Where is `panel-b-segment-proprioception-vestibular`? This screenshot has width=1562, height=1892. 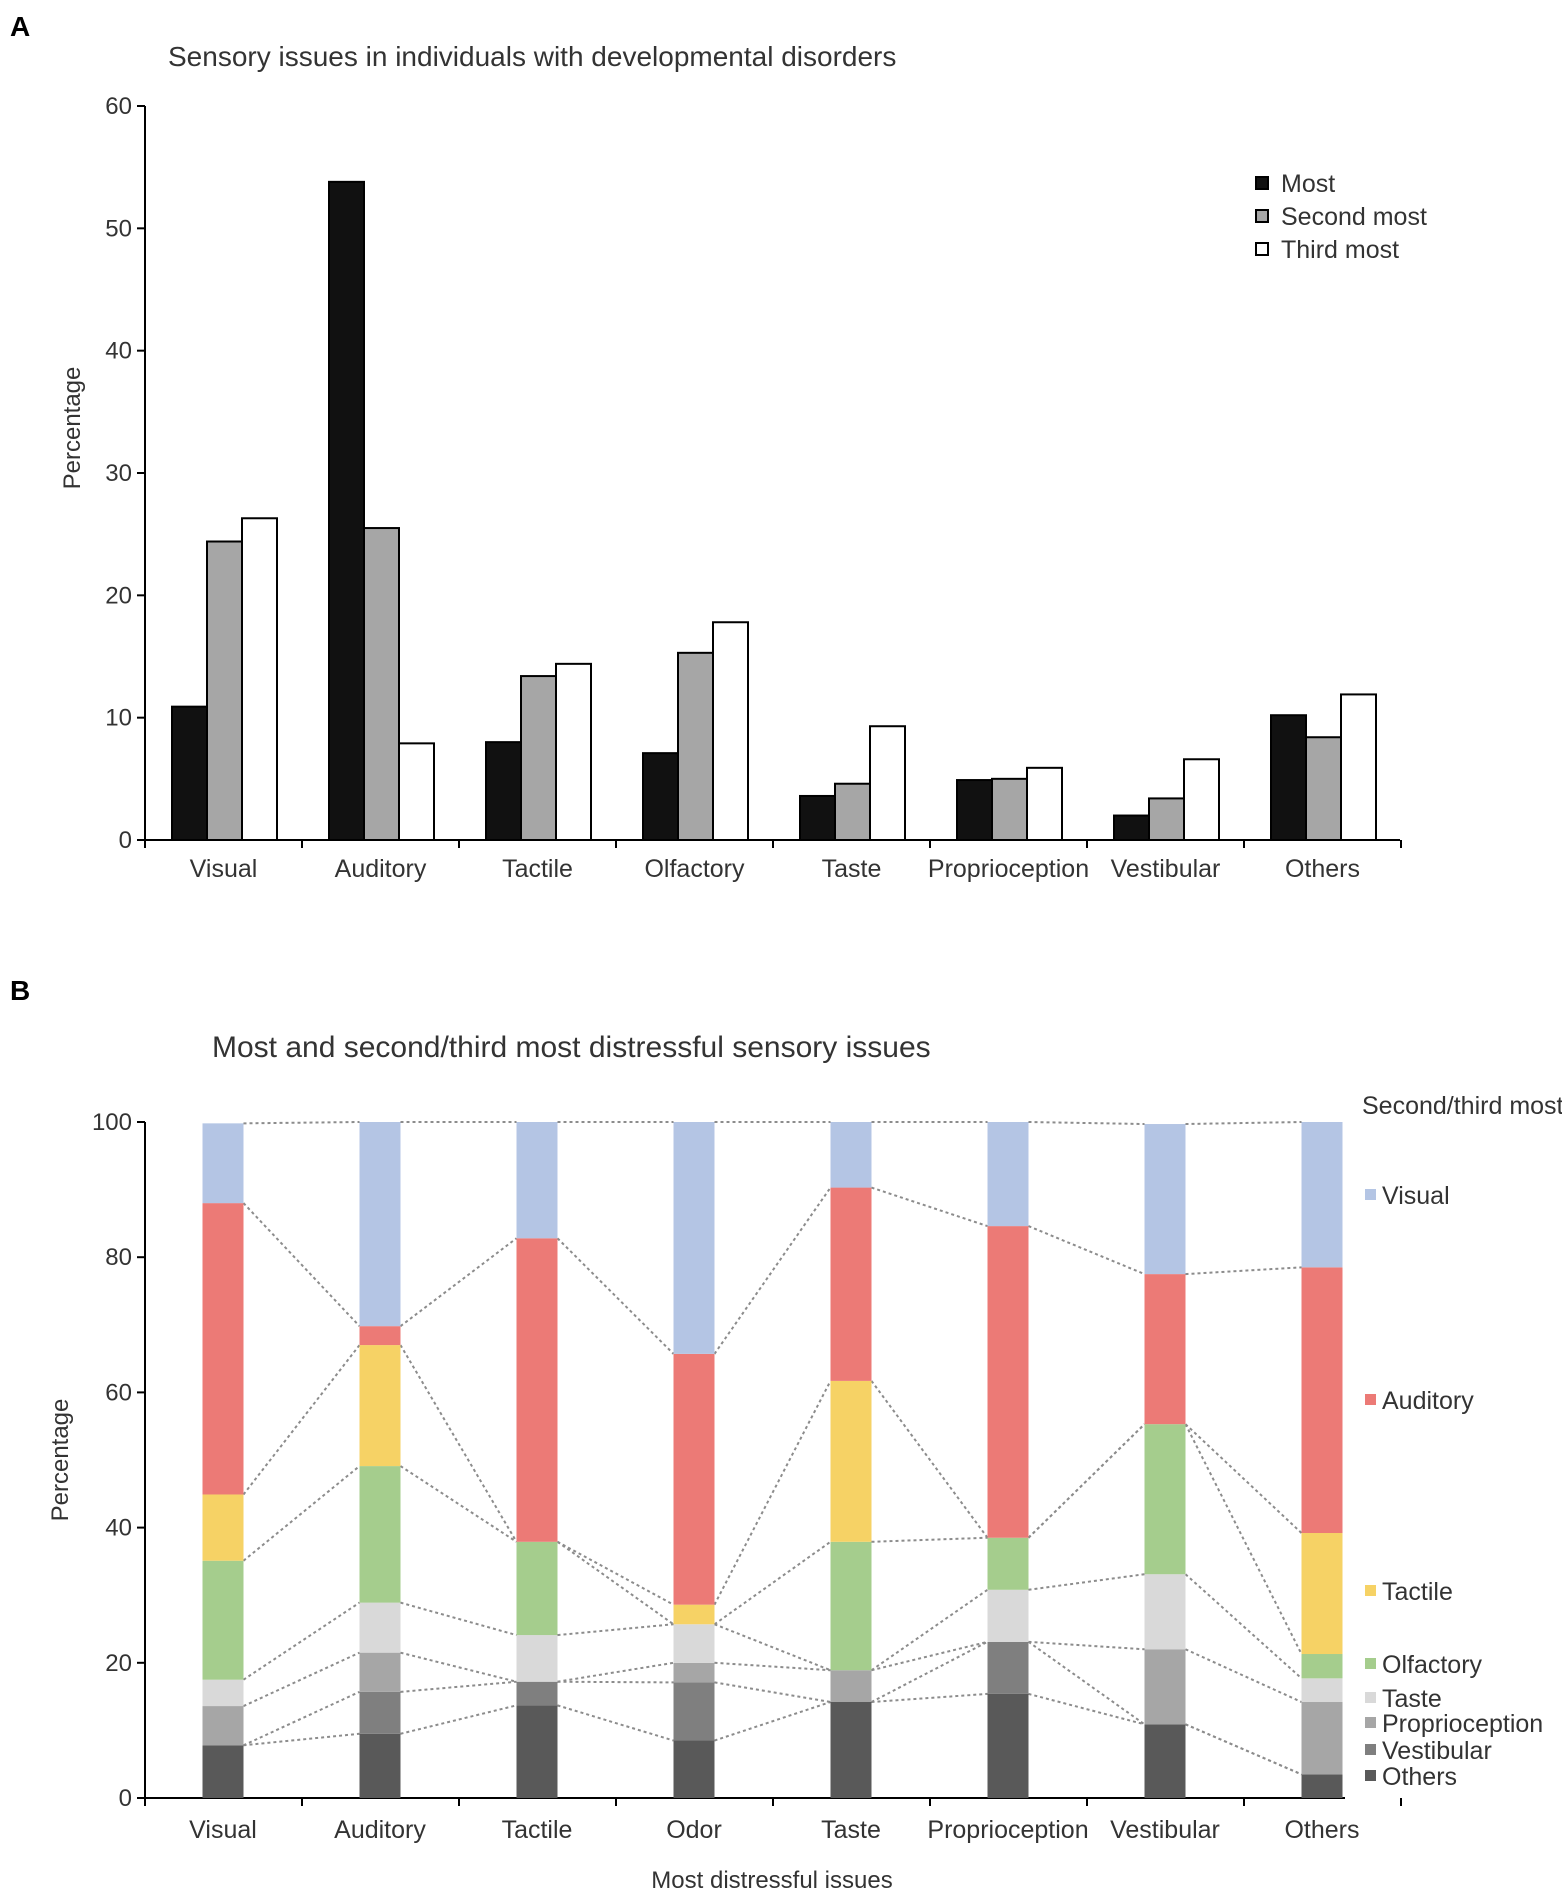
panel-b-segment-proprioception-vestibular is located at coordinates (1008, 1667).